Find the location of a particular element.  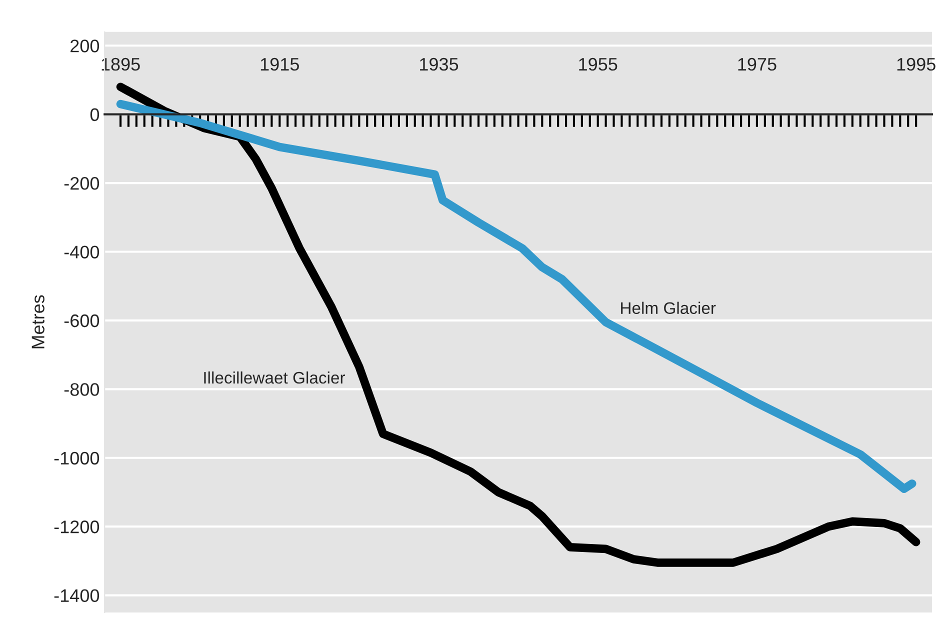

x-tick-label: 1955 is located at coordinates (598, 64).